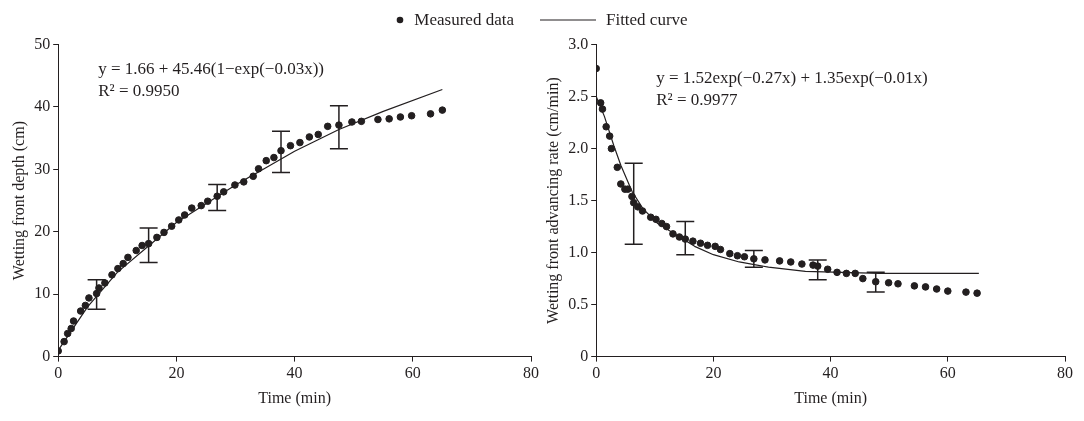 Image resolution: width=1084 pixels, height=421 pixels. I want to click on y-tick-label: 10, so click(42, 293).